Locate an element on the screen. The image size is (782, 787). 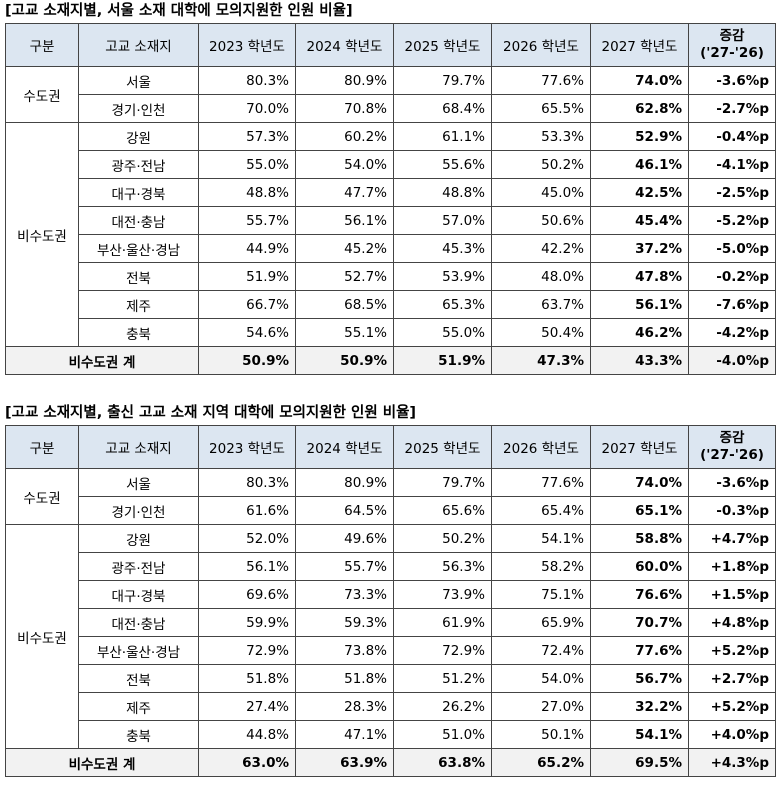
value-cell: 58.2% is located at coordinates (541, 566).